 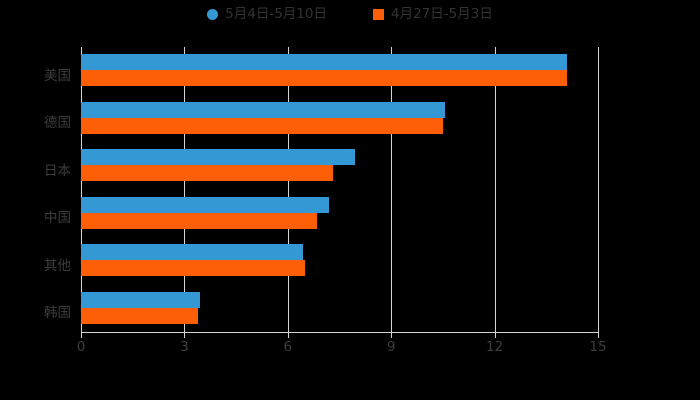 What do you see at coordinates (81, 347) in the screenshot?
I see `x-axis-tick-label: 0` at bounding box center [81, 347].